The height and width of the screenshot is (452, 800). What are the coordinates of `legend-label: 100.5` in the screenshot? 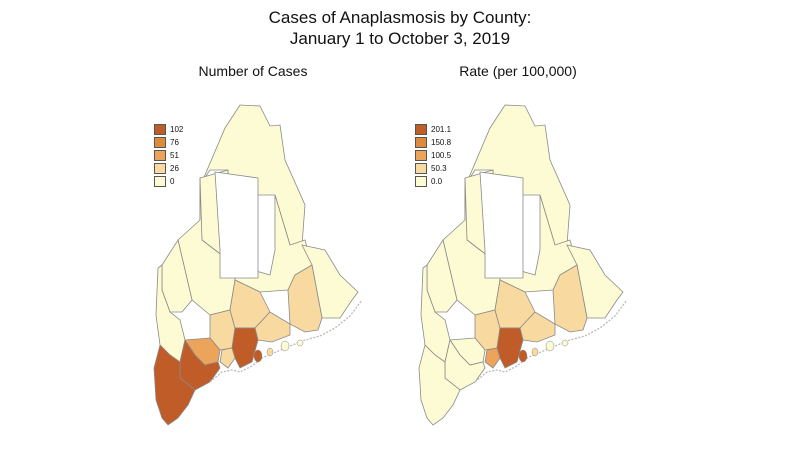 It's located at (441, 155).